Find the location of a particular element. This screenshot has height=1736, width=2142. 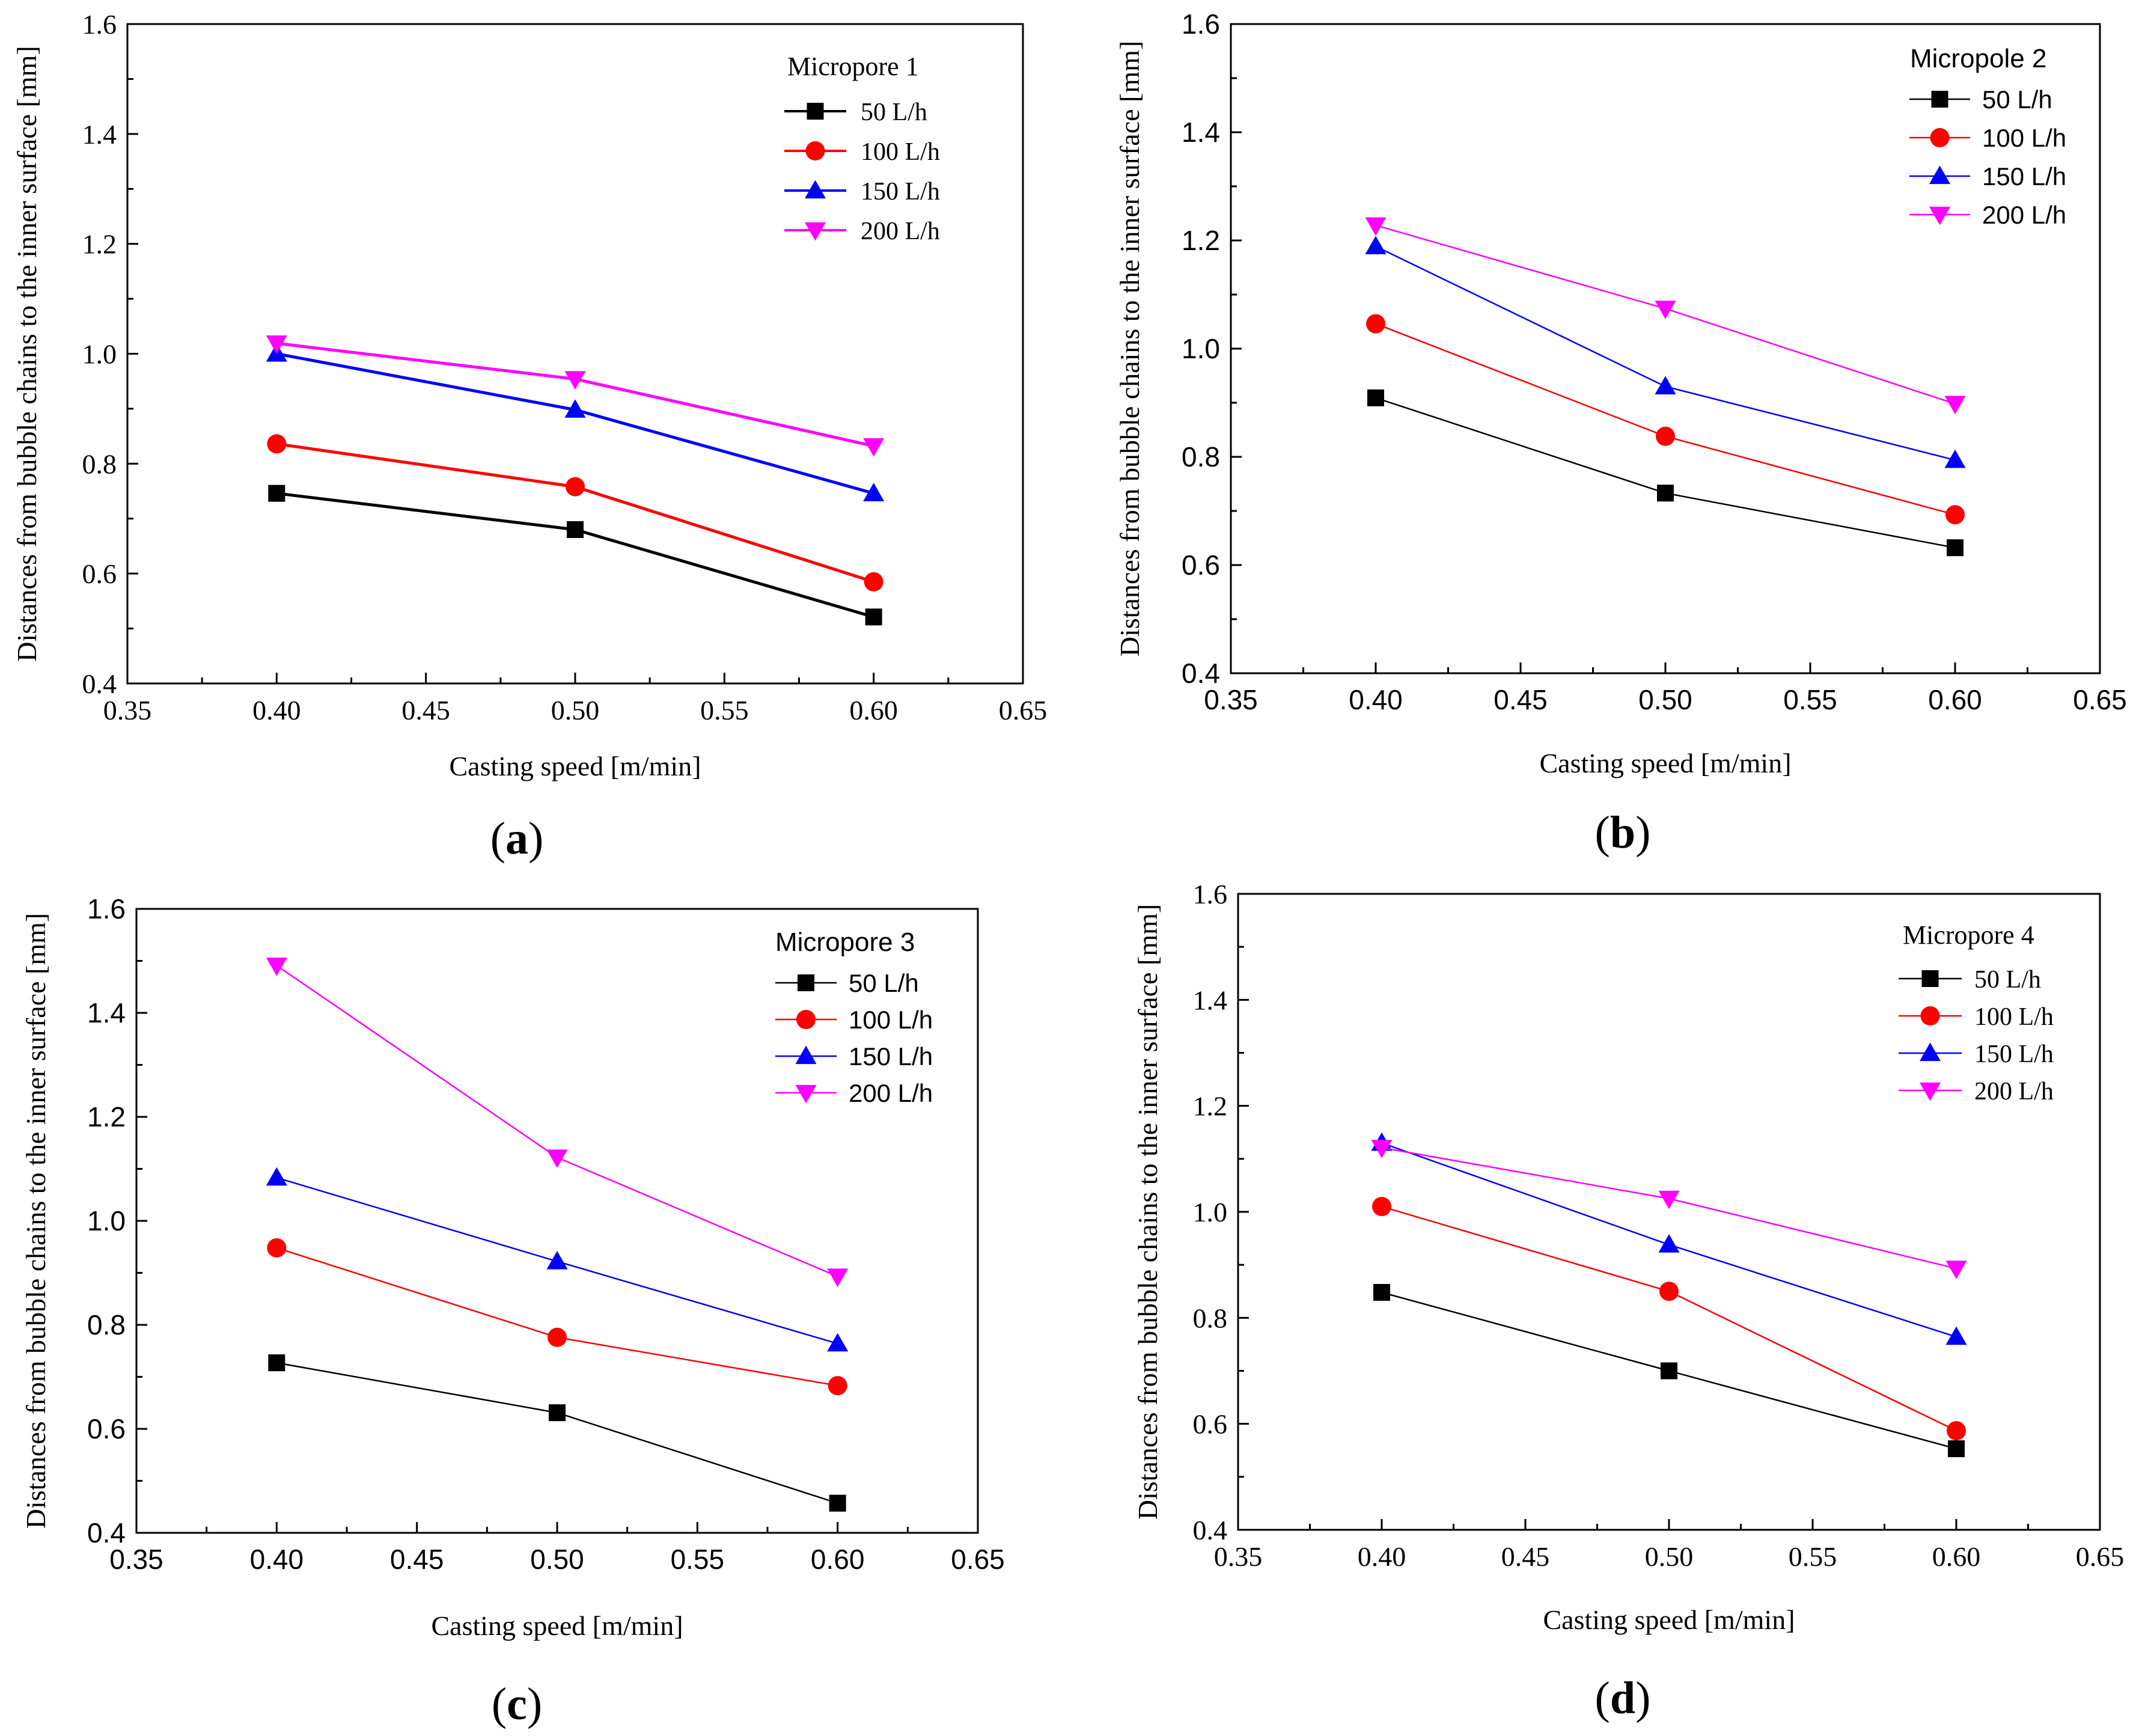

x-tick-label: 0.40 is located at coordinates (1376, 699).